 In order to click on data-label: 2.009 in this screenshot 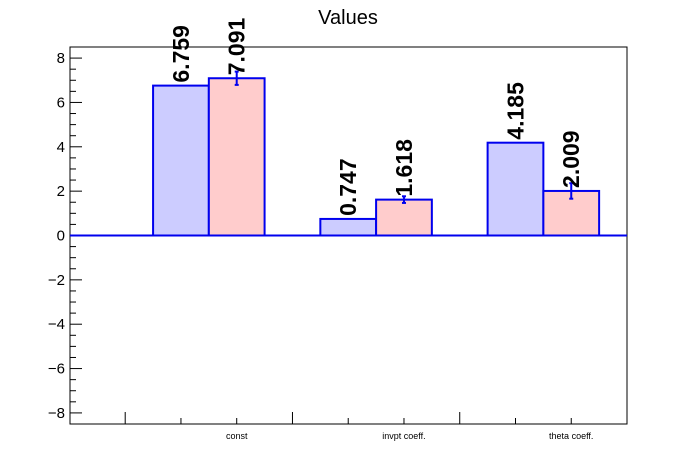, I will do `click(571, 159)`.